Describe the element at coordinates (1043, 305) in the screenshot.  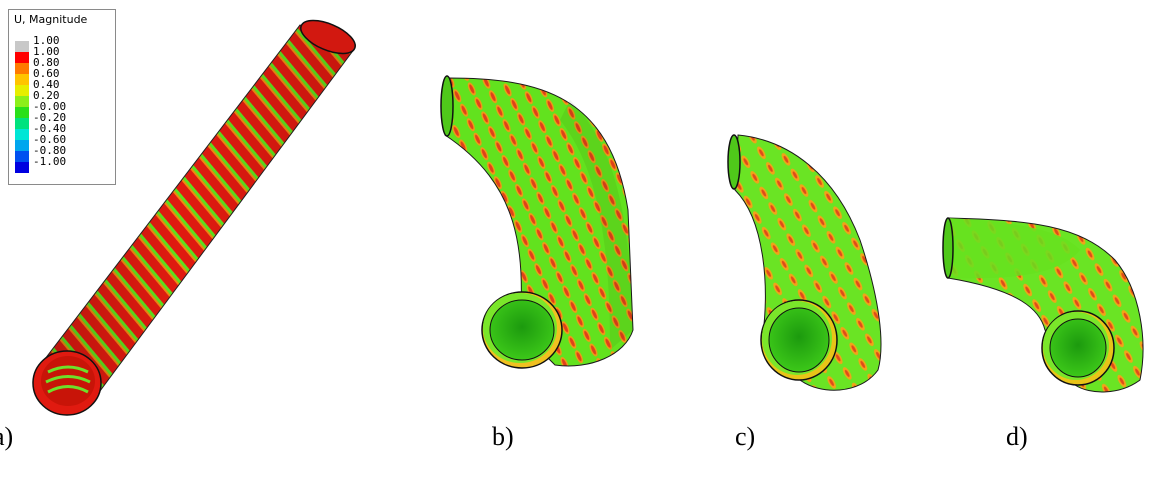
I see `pipe-d` at that location.